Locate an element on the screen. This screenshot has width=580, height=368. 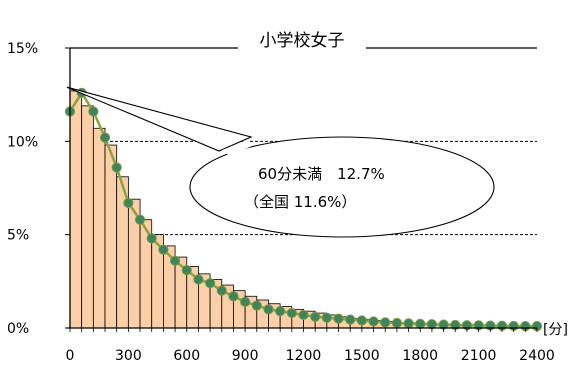
x-tick-label-6: 1800 is located at coordinates (420, 356).